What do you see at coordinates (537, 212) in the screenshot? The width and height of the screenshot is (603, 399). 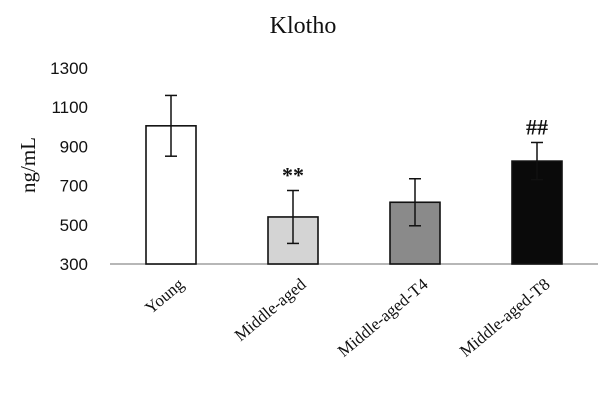 I see `bar` at bounding box center [537, 212].